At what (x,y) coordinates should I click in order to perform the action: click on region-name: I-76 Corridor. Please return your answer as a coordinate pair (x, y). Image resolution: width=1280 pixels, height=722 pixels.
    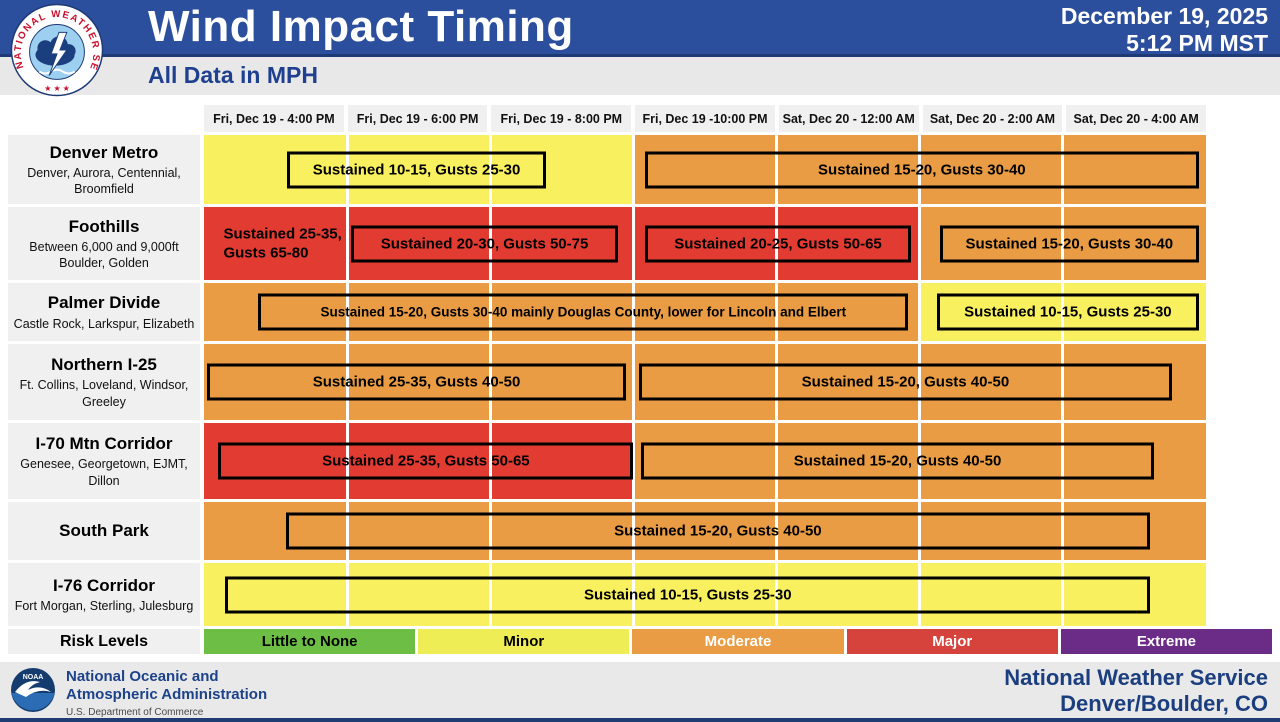
    Looking at the image, I should click on (104, 585).